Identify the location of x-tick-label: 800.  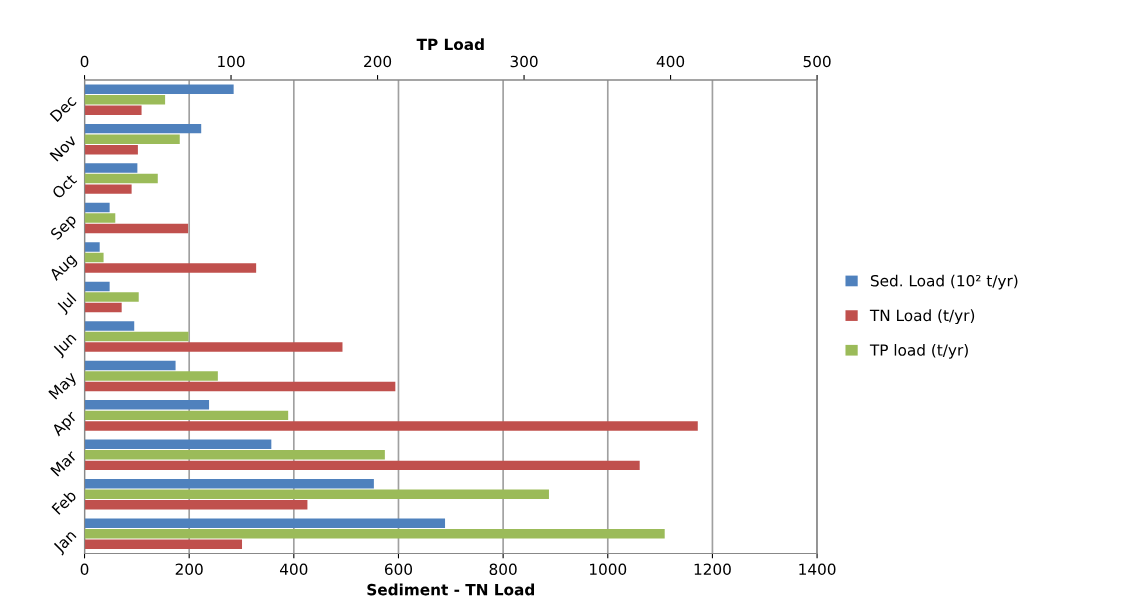
(503, 569).